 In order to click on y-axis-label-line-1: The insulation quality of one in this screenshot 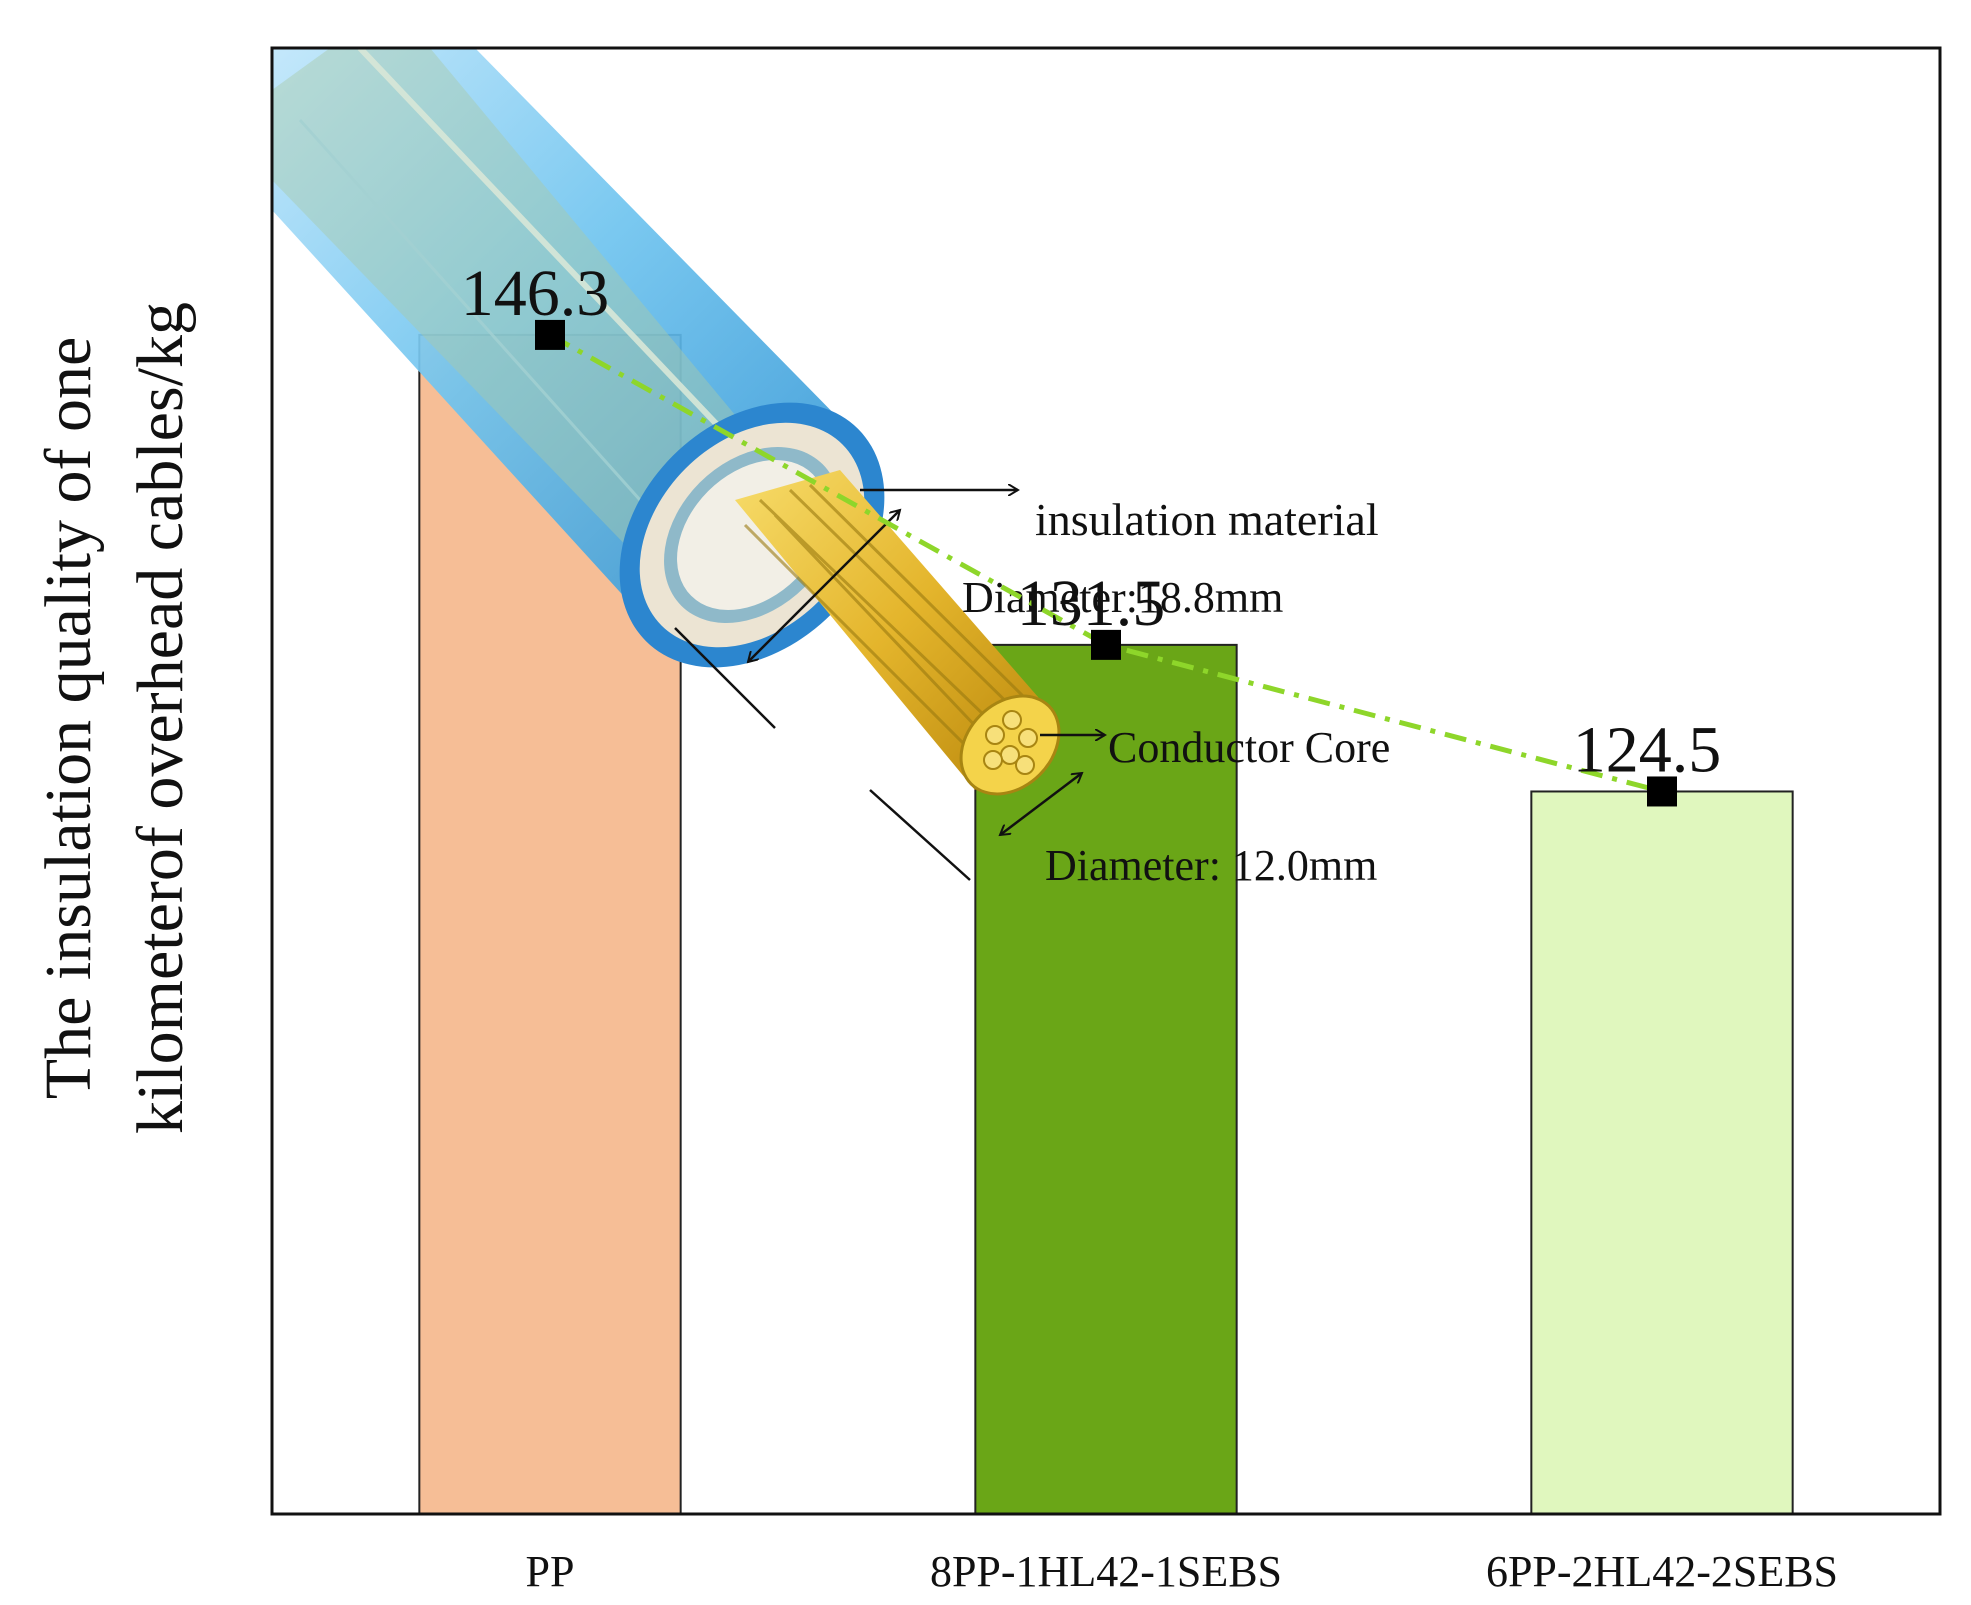, I will do `click(68, 718)`.